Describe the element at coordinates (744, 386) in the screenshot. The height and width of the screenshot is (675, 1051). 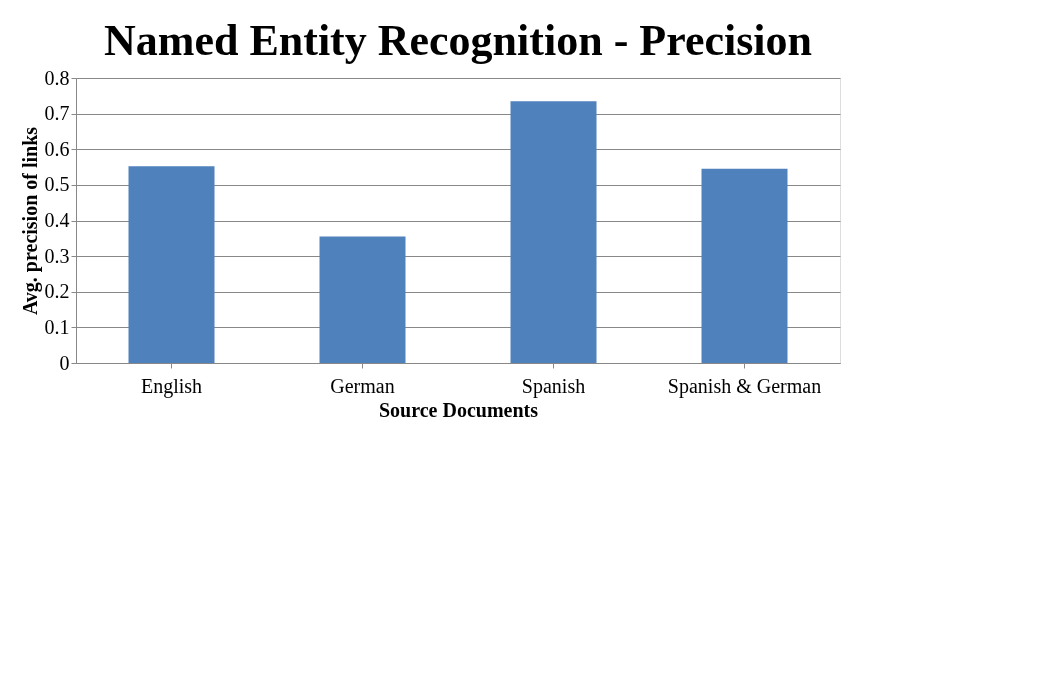
I see `x-tick-label: Spanish & German` at that location.